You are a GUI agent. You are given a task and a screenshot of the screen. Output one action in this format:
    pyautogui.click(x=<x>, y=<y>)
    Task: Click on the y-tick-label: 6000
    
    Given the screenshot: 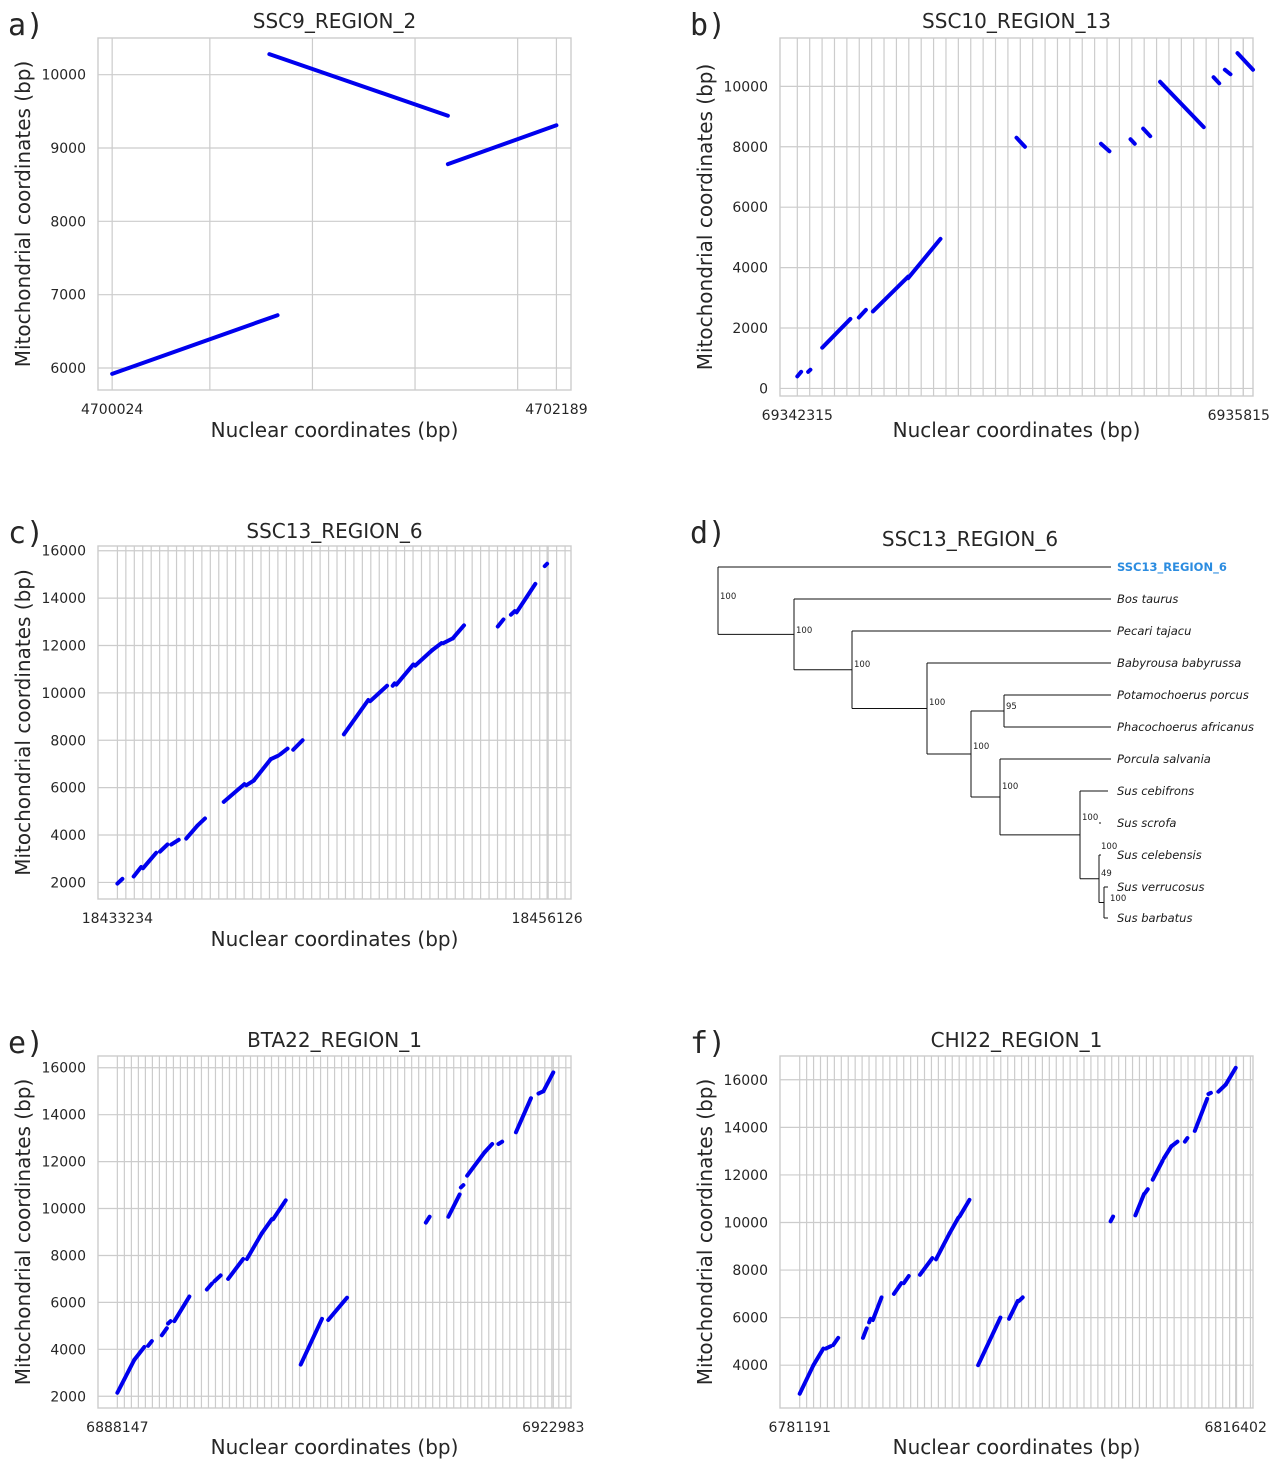 What is the action you would take?
    pyautogui.click(x=68, y=369)
    